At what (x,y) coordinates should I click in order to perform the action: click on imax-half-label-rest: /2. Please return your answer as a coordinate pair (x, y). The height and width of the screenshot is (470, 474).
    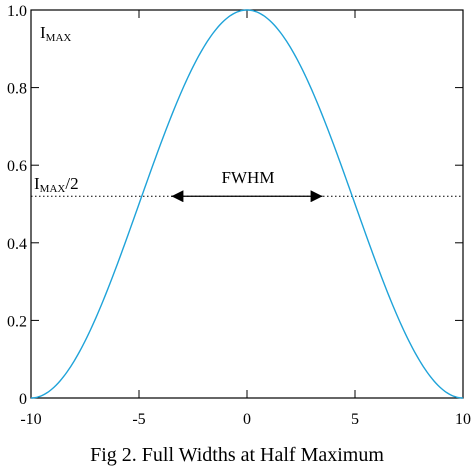
    Looking at the image, I should click on (71, 183).